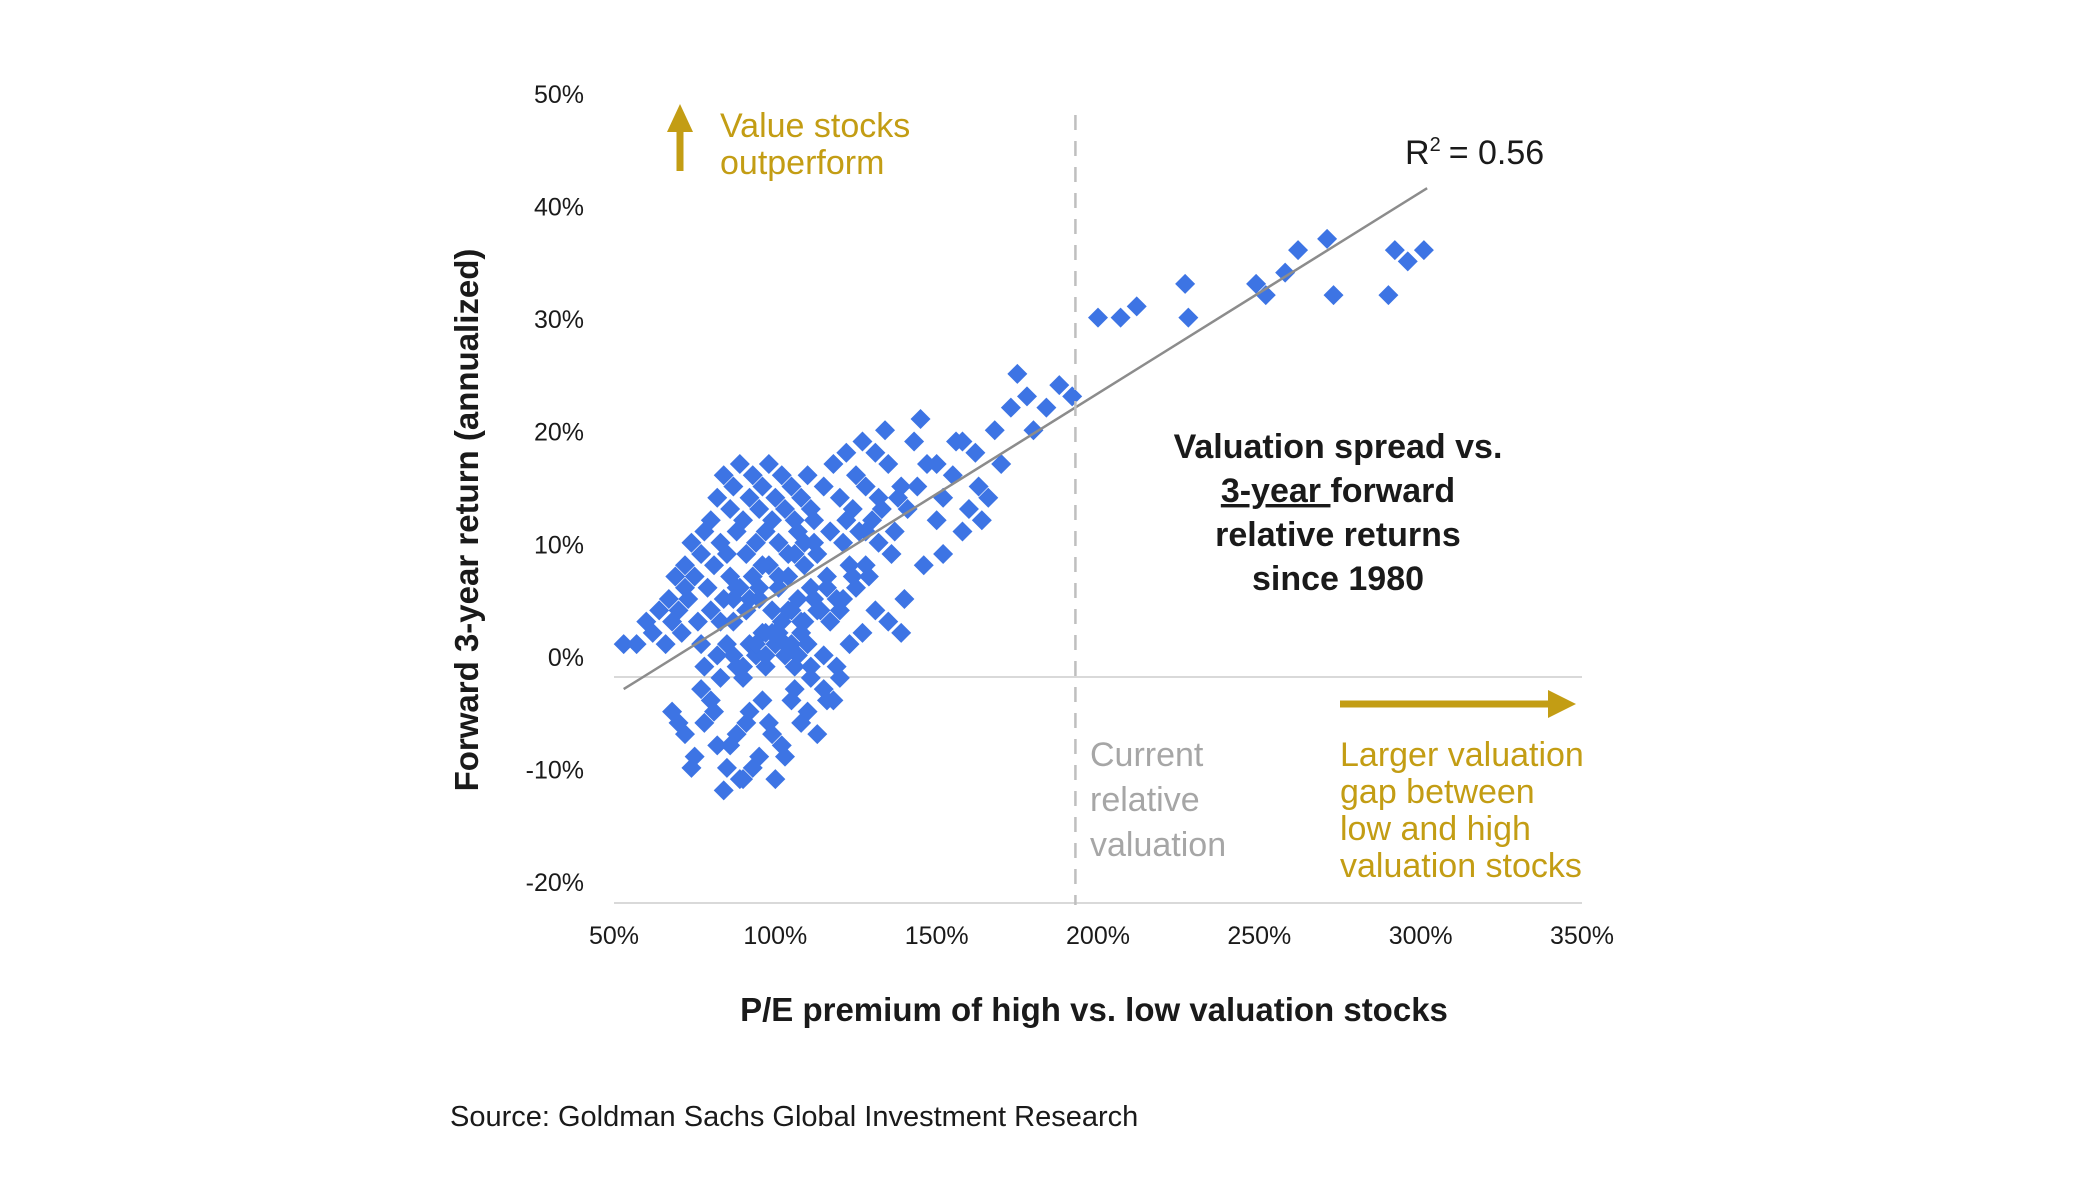 The image size is (2089, 1192). What do you see at coordinates (1259, 936) in the screenshot?
I see `x-tick-label: 250%` at bounding box center [1259, 936].